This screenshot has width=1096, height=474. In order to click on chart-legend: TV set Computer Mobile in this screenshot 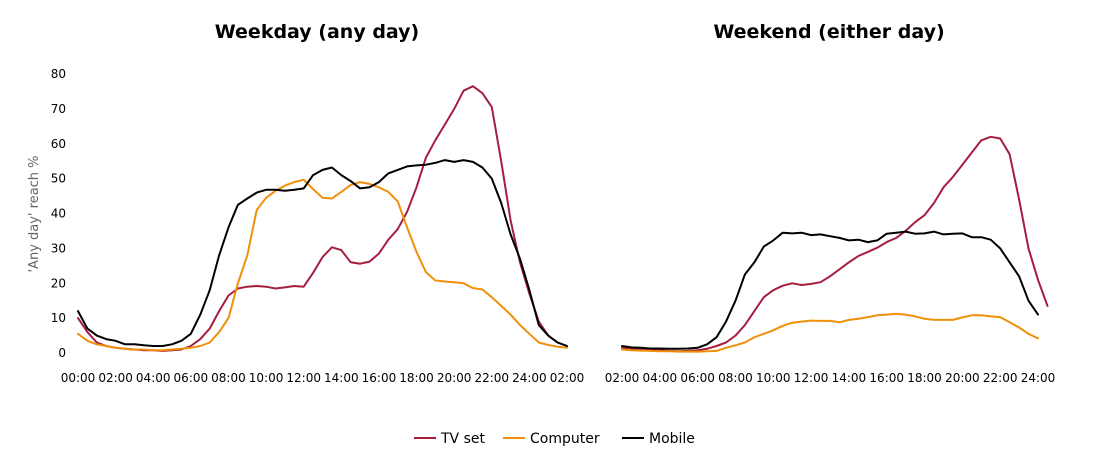, I will do `click(554, 439)`.